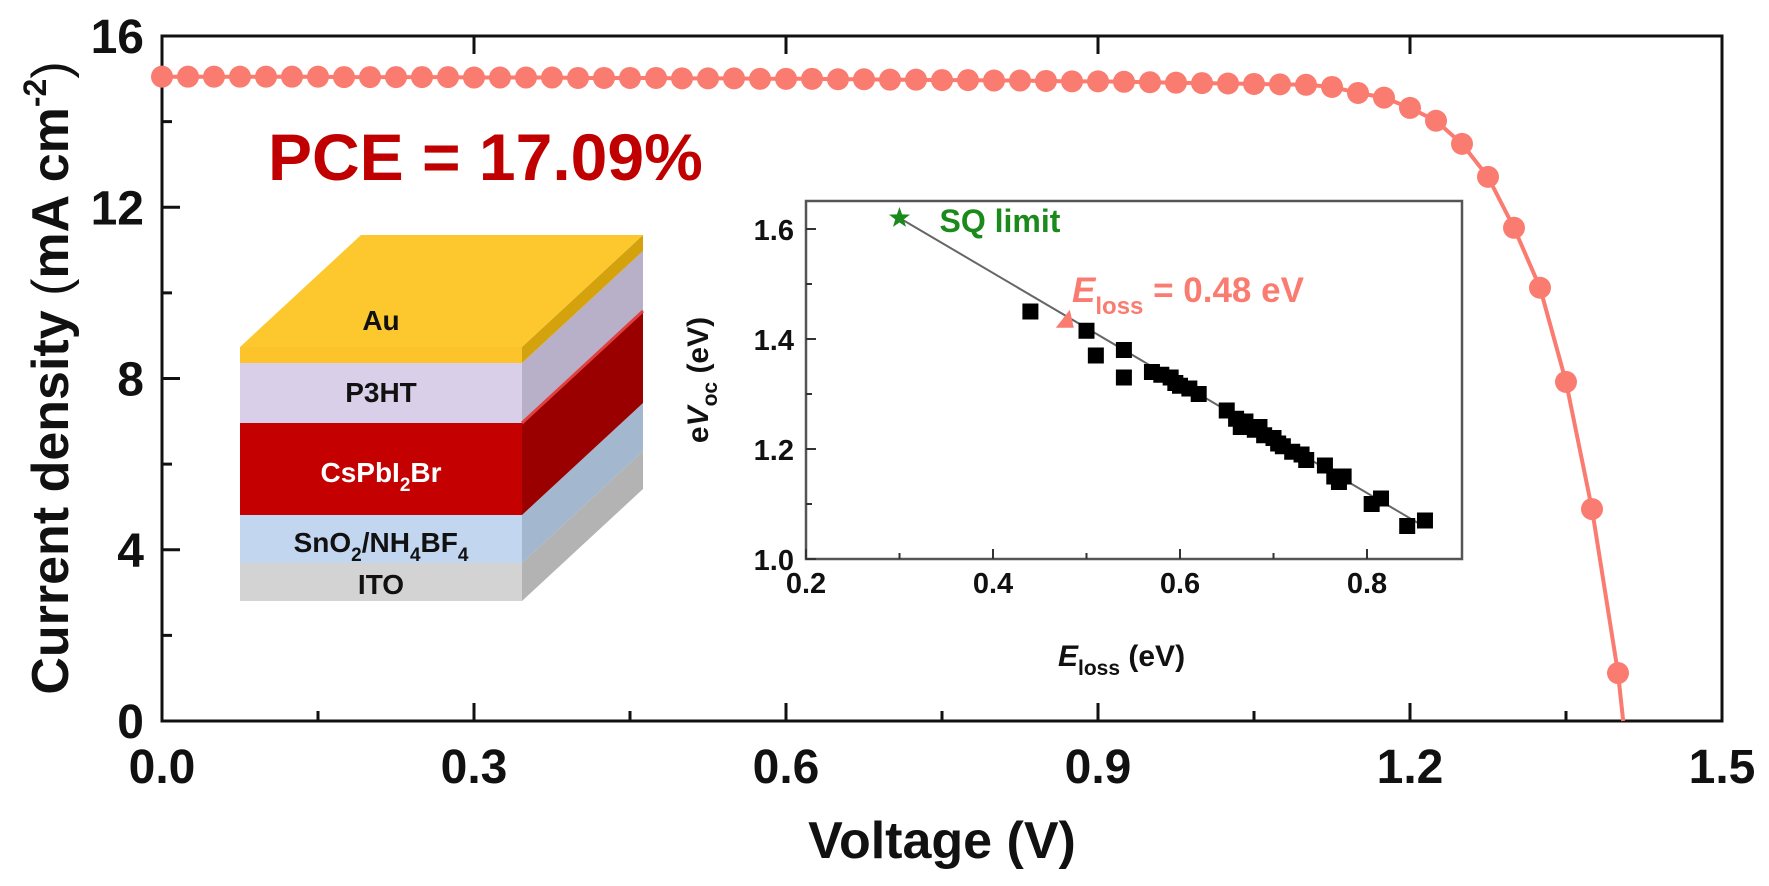  Describe the element at coordinates (702, 380) in the screenshot. I see `inset-y-axis-title: eVoc (eV)` at that location.